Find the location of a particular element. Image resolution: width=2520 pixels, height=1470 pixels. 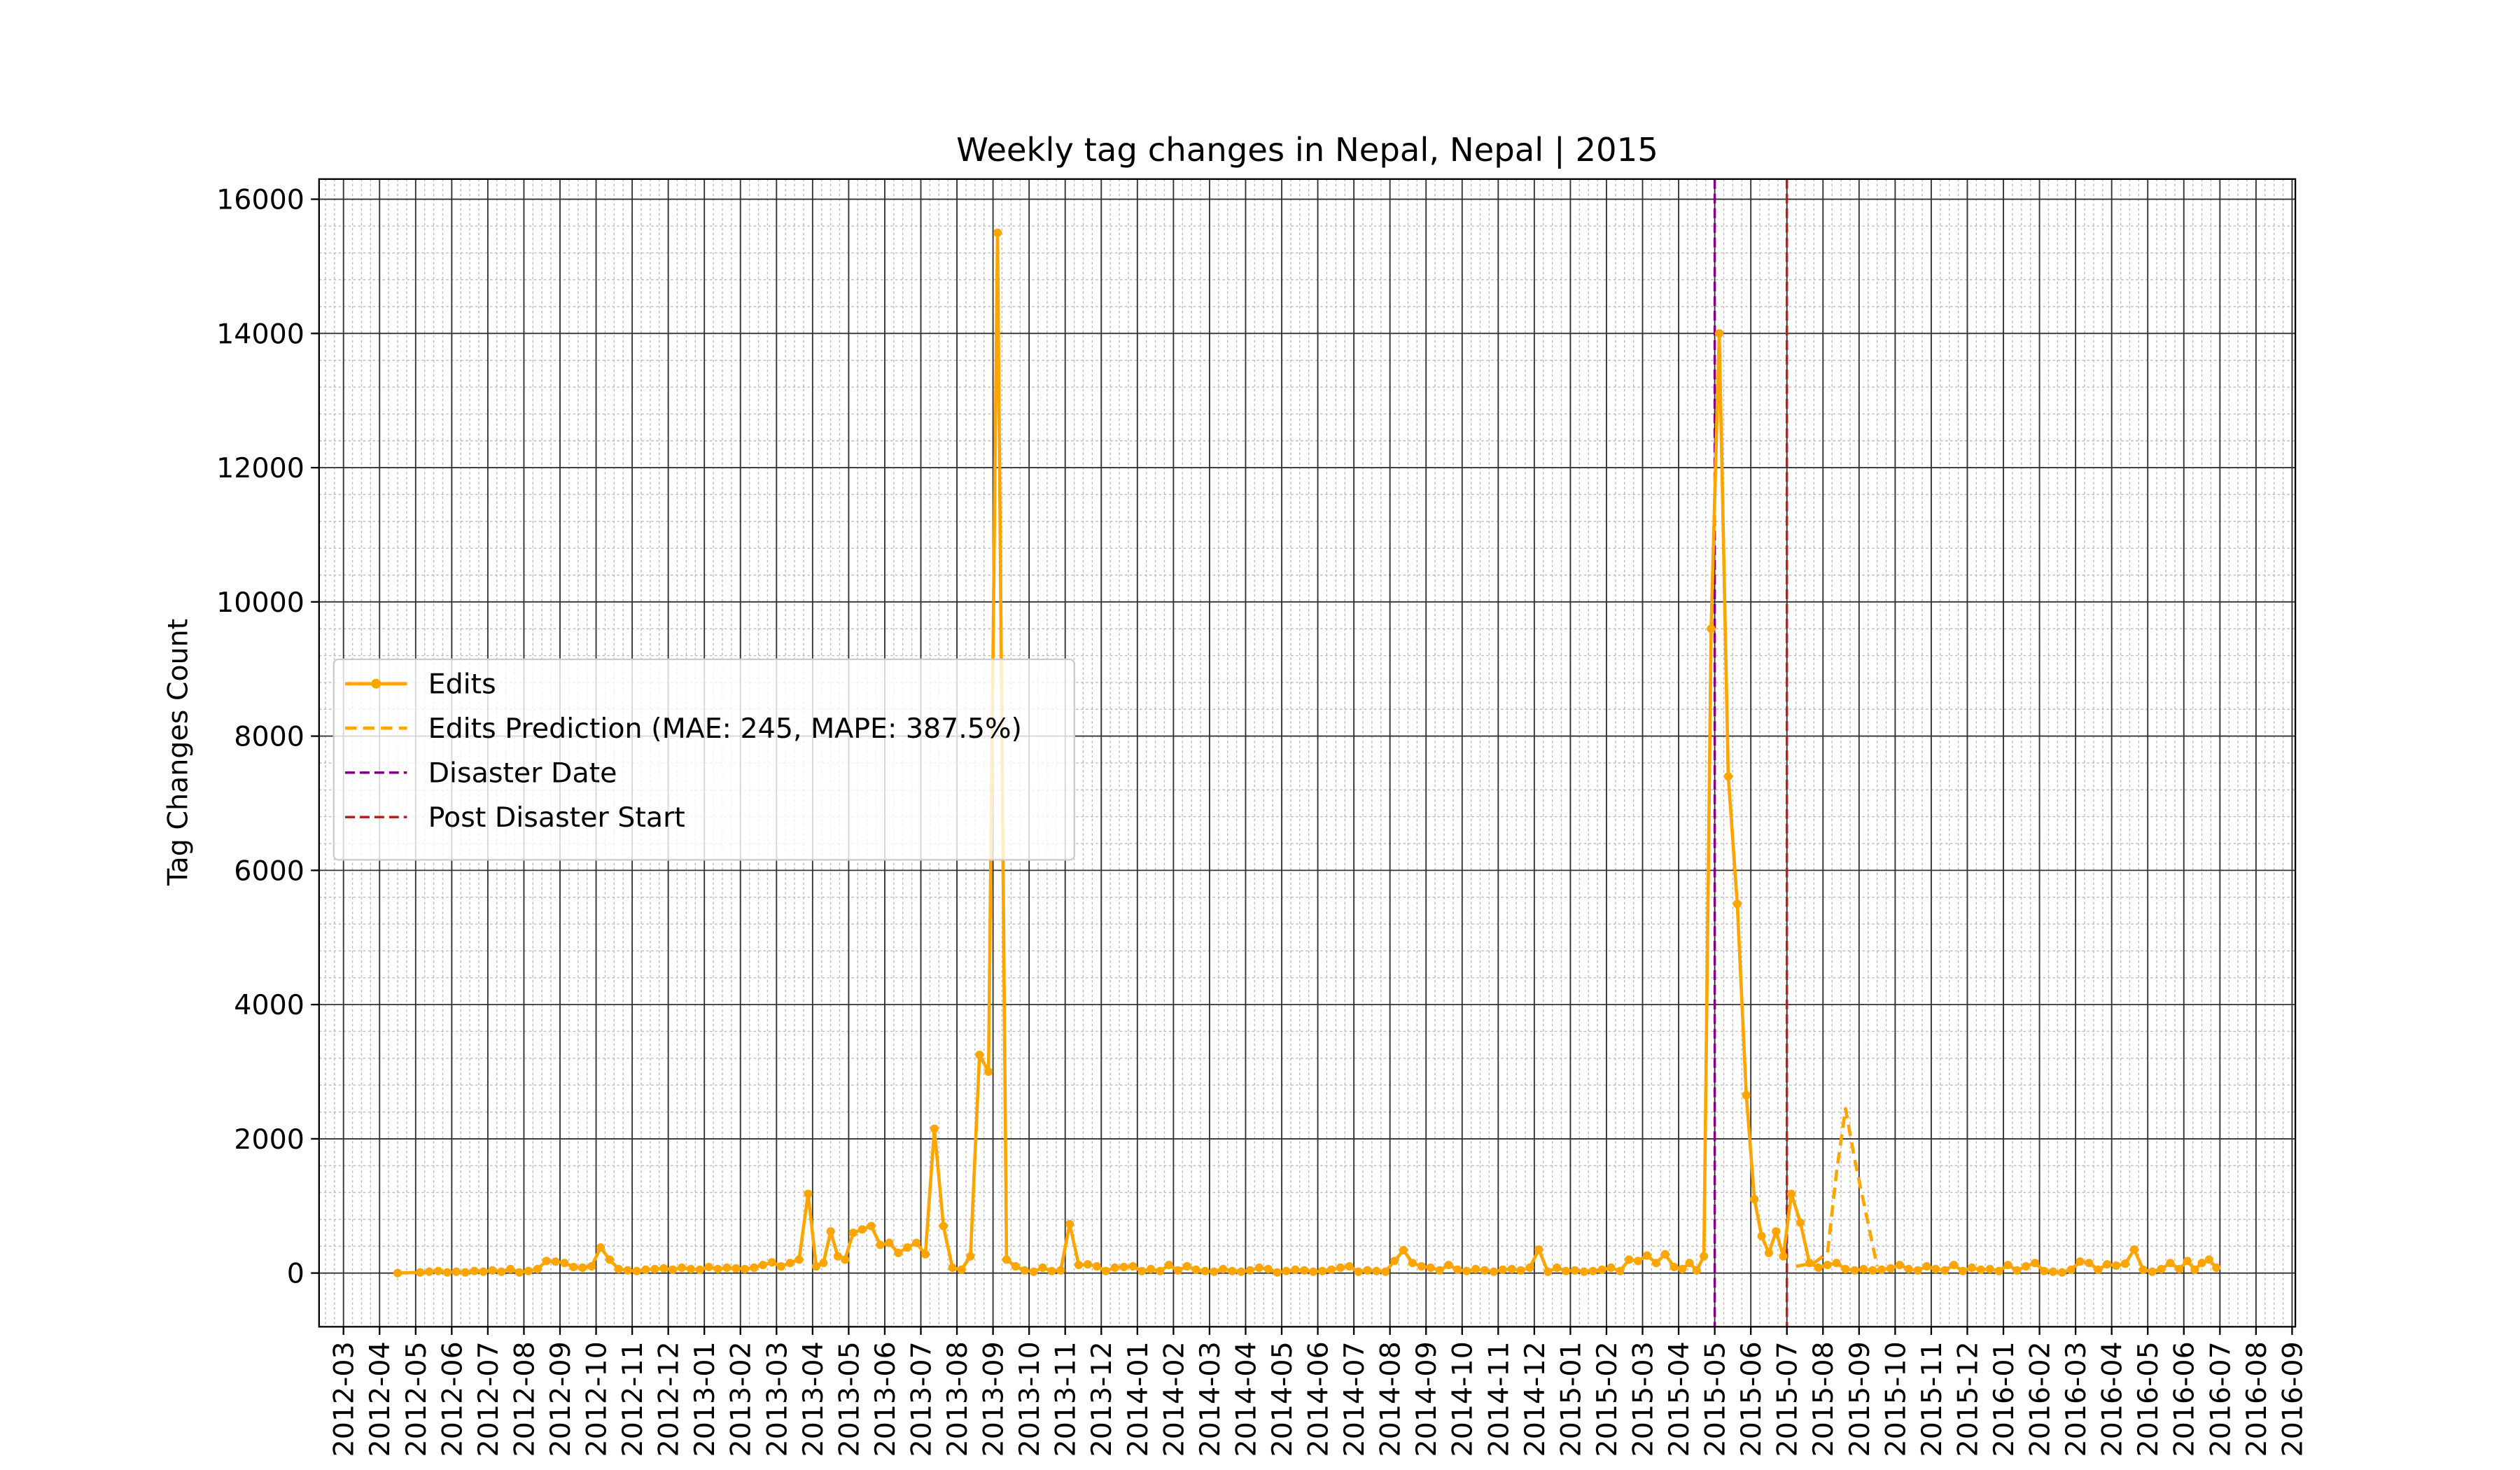

y-tick-label: 0 is located at coordinates (295, 1274).